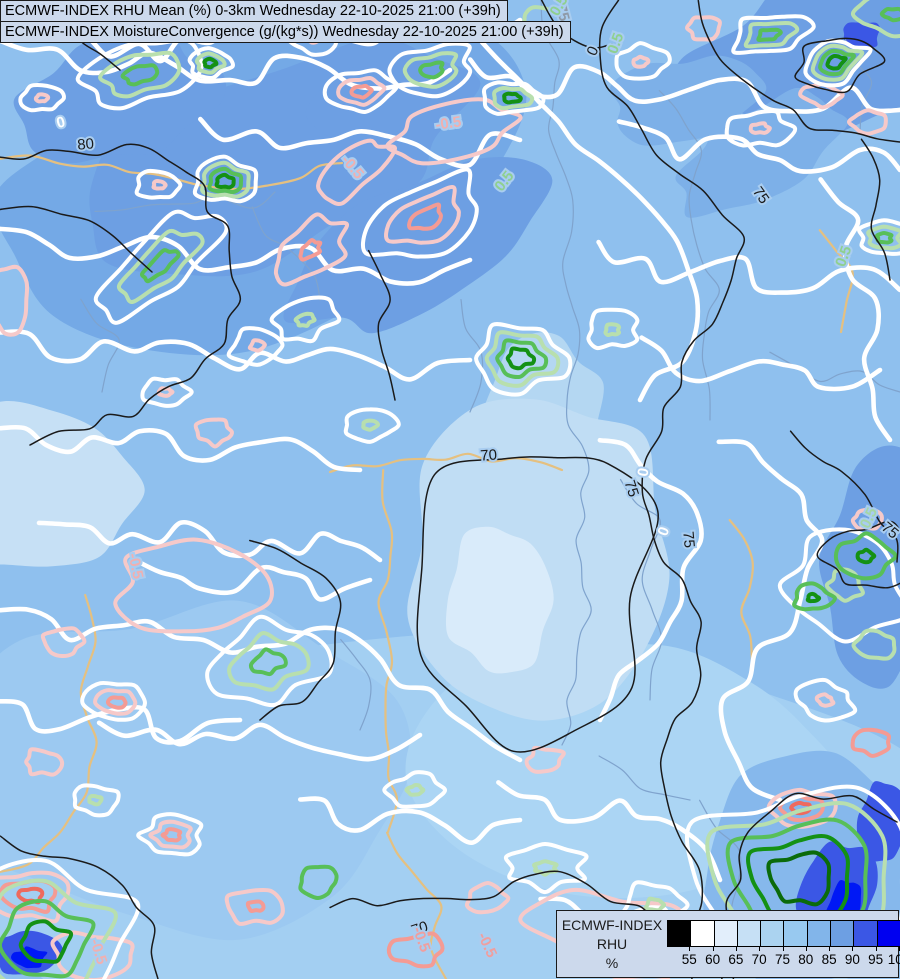 The height and width of the screenshot is (979, 900). What do you see at coordinates (759, 959) in the screenshot?
I see `legend-tick-value: 70` at bounding box center [759, 959].